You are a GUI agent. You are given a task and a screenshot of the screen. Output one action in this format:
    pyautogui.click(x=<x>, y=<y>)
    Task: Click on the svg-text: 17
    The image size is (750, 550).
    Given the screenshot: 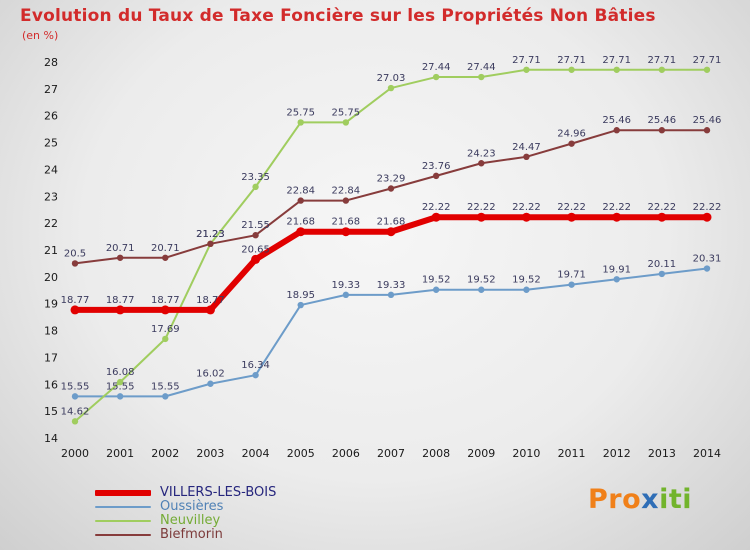 What is the action you would take?
    pyautogui.click(x=51, y=357)
    